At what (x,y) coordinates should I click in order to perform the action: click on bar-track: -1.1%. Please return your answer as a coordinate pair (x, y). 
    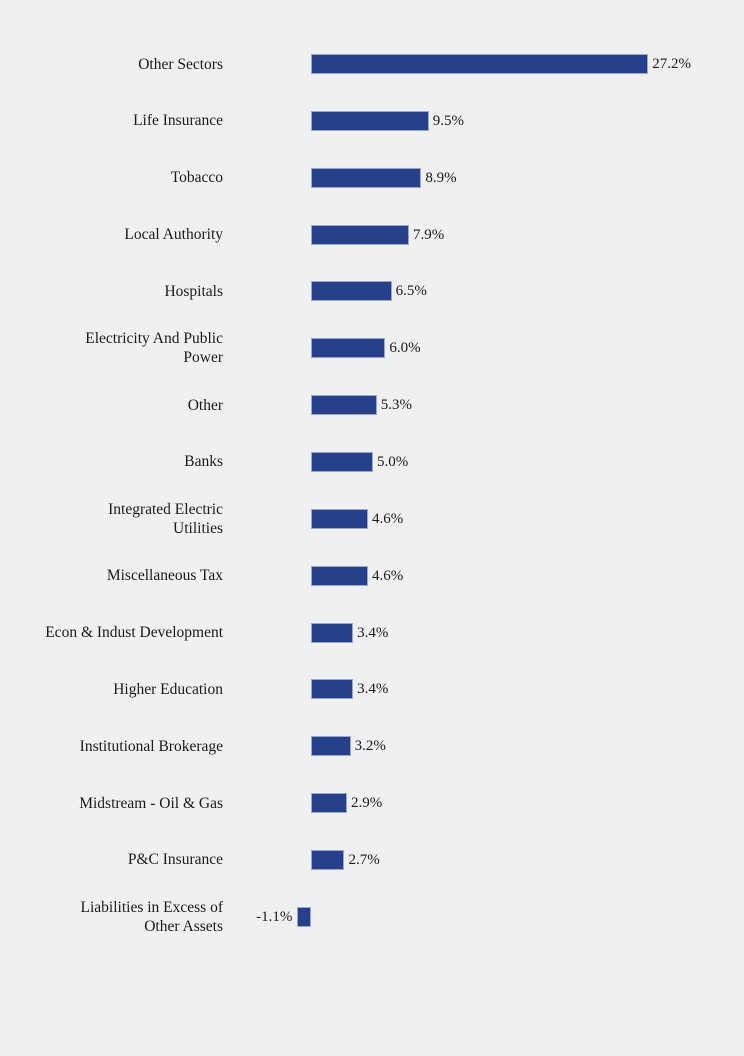
    Looking at the image, I should click on (372, 917).